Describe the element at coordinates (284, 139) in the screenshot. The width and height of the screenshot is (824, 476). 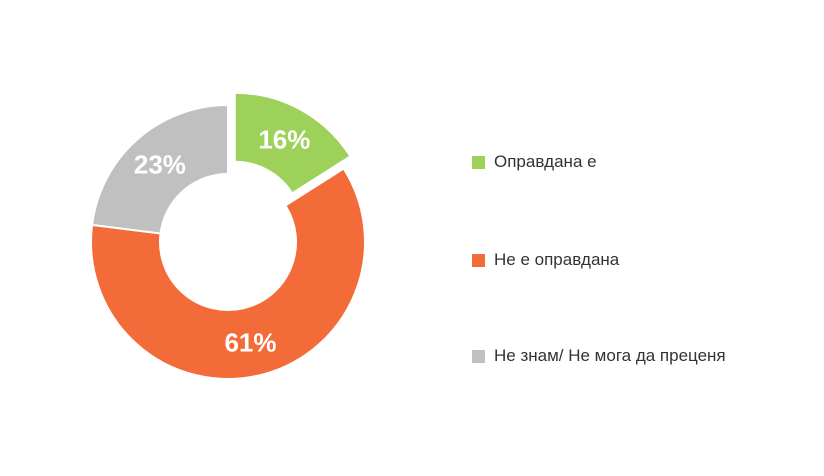
I see `slice-label: 16%` at that location.